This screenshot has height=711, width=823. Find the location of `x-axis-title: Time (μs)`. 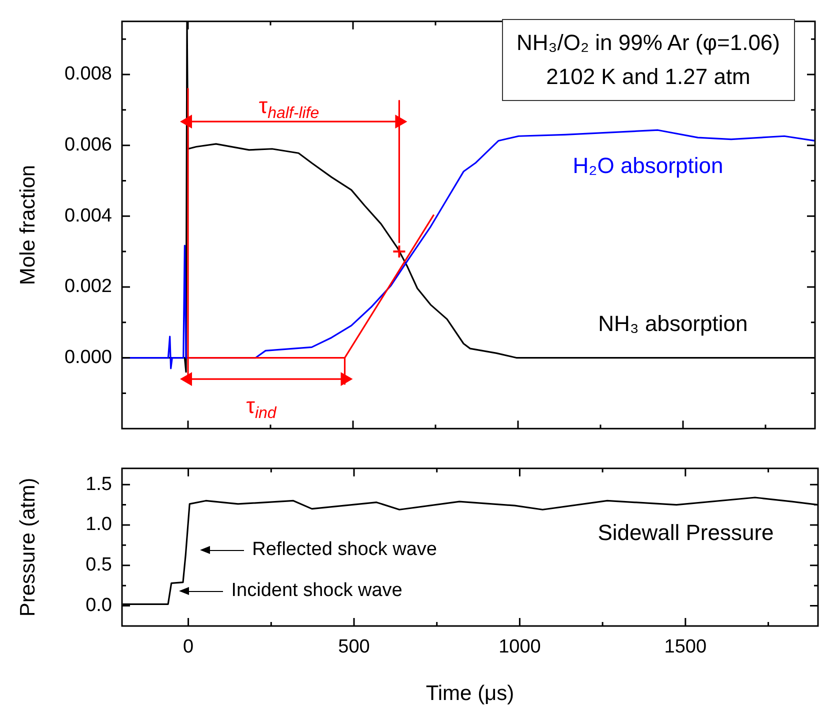

x-axis-title: Time (μs) is located at coordinates (470, 694).